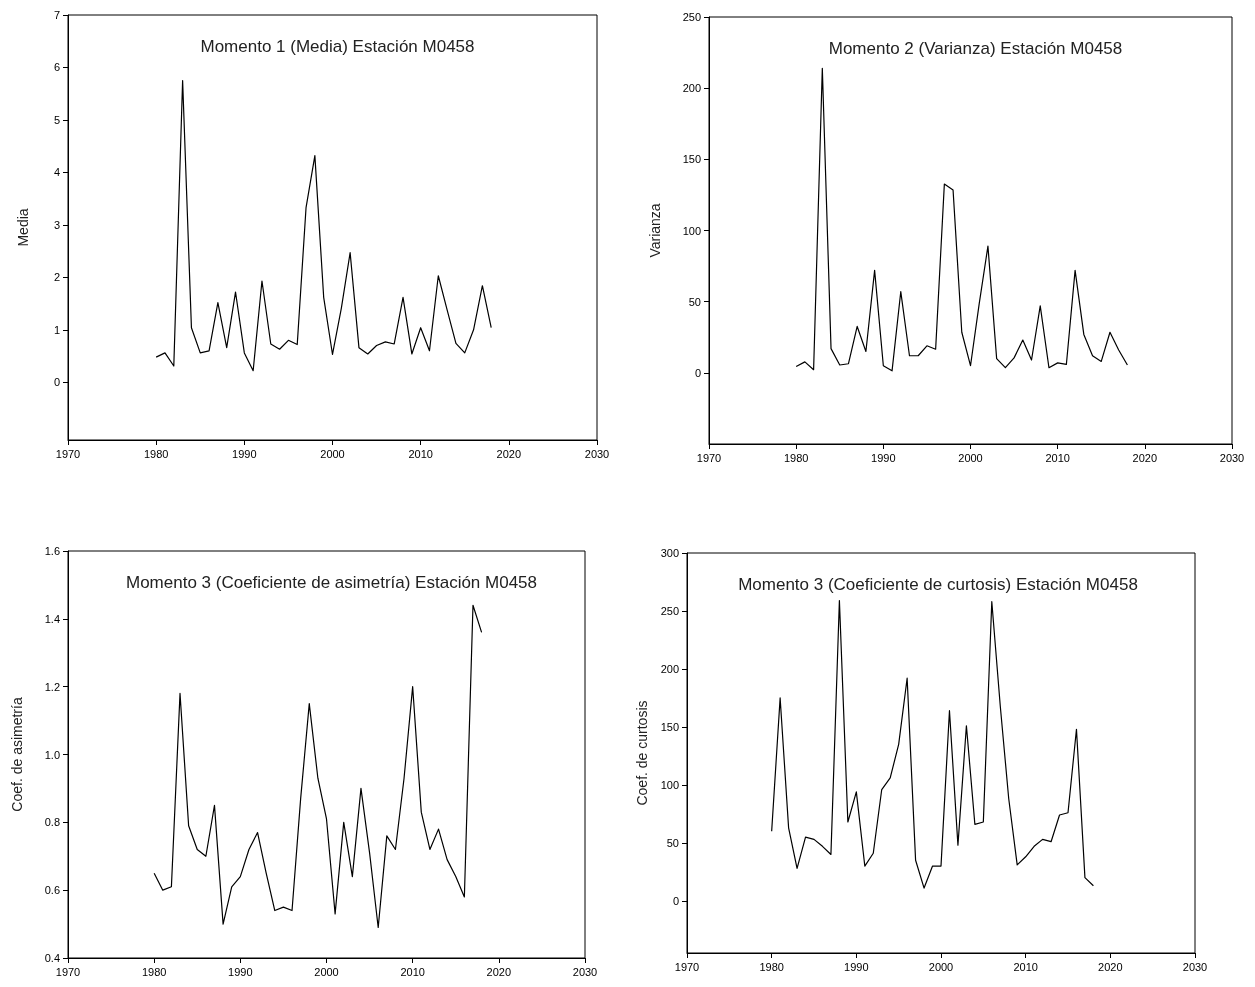 Image resolution: width=1255 pixels, height=987 pixels. I want to click on y-axis-title: Coef. de curtosis, so click(642, 753).